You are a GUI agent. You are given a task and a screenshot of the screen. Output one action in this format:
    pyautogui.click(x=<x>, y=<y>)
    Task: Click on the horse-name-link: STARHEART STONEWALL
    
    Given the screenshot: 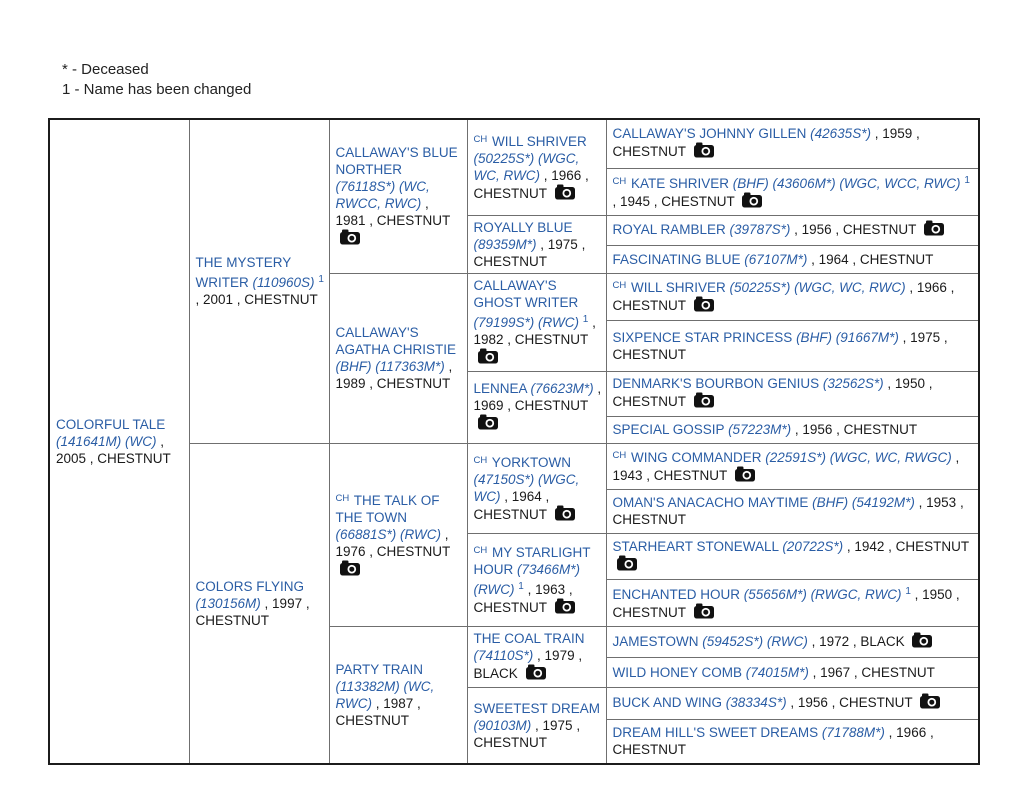 What is the action you would take?
    pyautogui.click(x=695, y=546)
    